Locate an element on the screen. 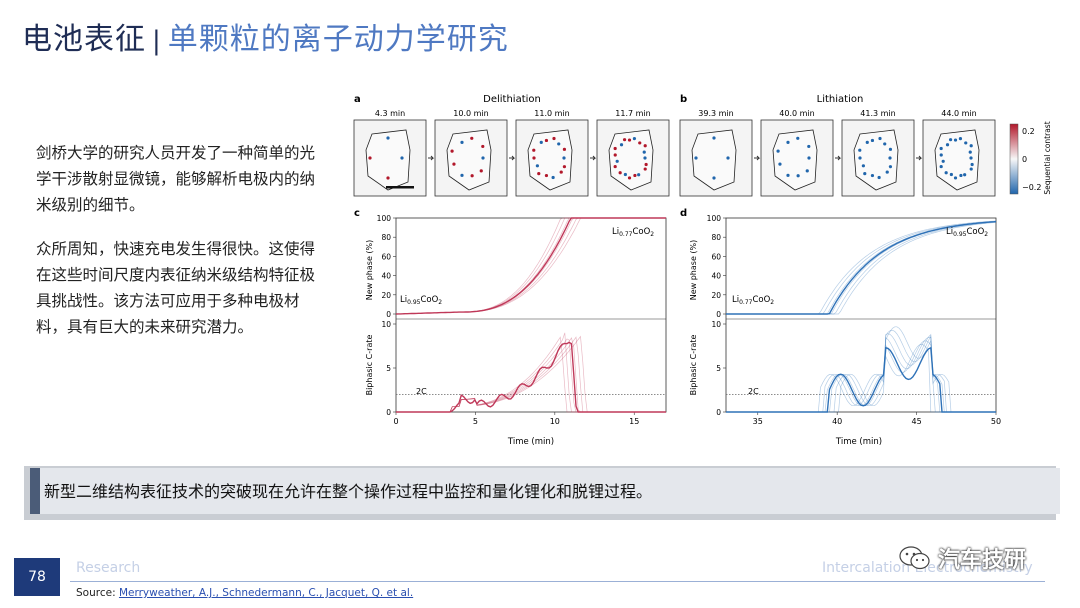 The image size is (1080, 608). panel-c-ytick-top-label: 0 is located at coordinates (388, 314).